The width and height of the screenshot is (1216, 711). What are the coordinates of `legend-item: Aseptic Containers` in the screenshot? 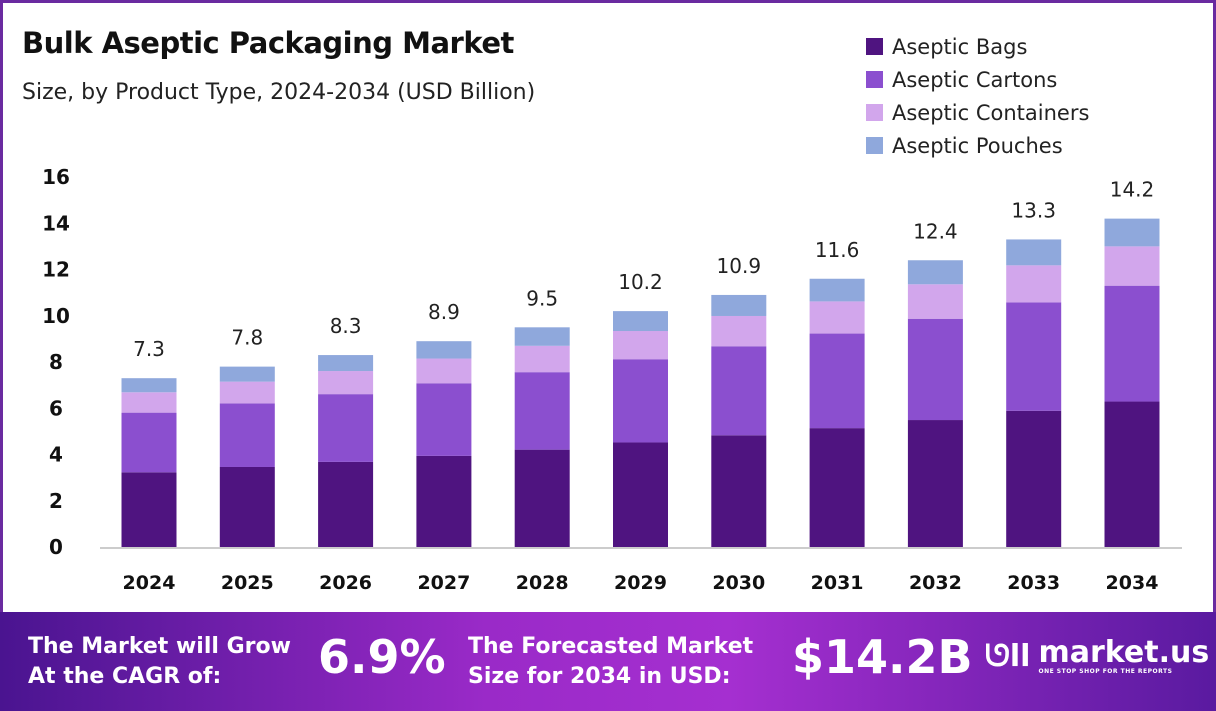 It's located at (977, 112).